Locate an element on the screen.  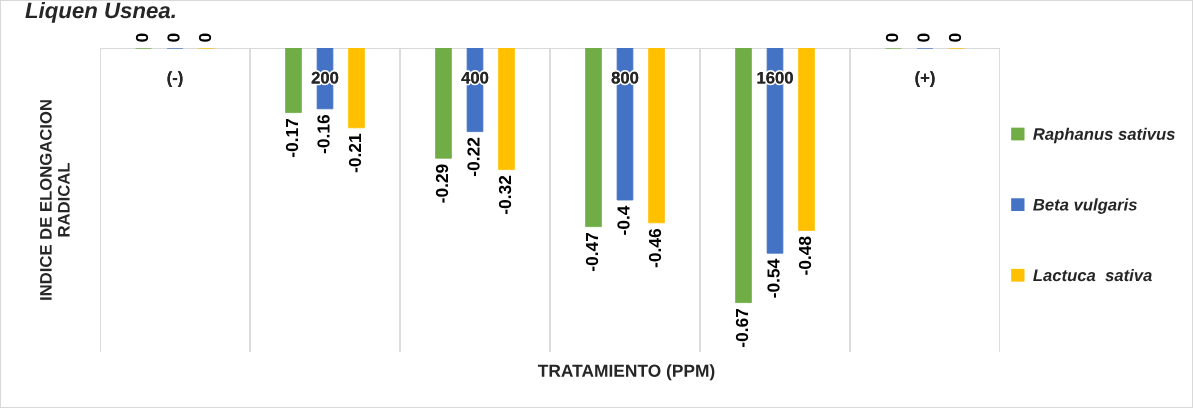
data-label: -0.21 is located at coordinates (355, 153).